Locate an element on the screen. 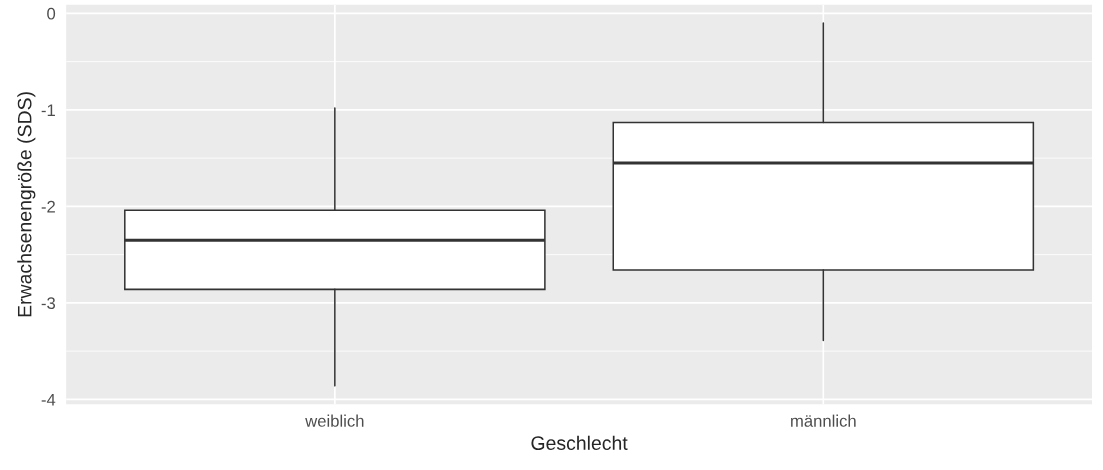  x-tick-label: weiblich is located at coordinates (334, 420).